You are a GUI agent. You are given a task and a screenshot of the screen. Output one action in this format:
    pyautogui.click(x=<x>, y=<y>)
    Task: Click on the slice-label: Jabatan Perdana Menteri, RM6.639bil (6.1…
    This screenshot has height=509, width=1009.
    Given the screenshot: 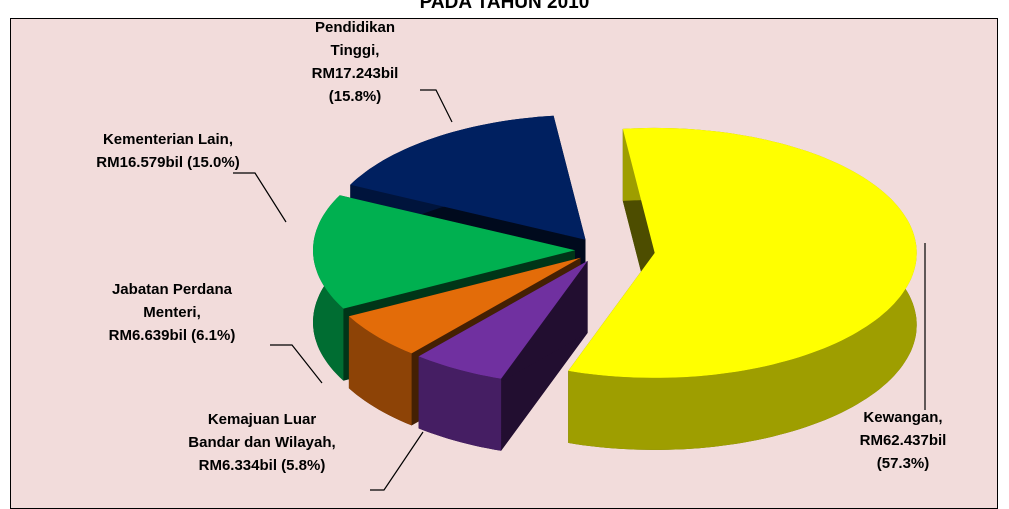 What is the action you would take?
    pyautogui.click(x=172, y=312)
    